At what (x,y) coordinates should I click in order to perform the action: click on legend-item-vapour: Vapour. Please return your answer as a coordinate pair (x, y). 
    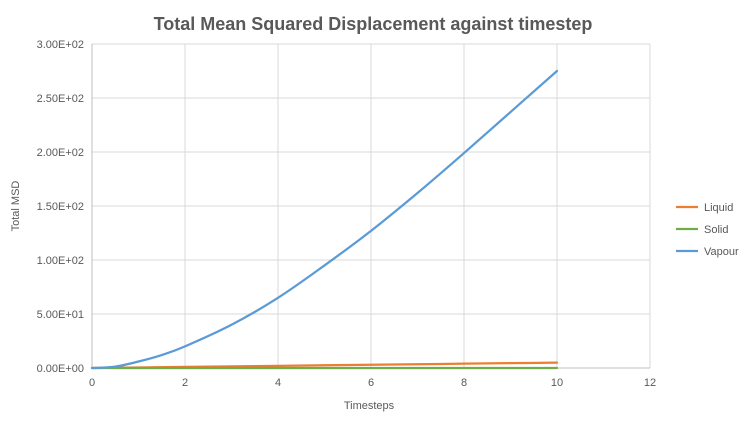
    Looking at the image, I should click on (707, 252).